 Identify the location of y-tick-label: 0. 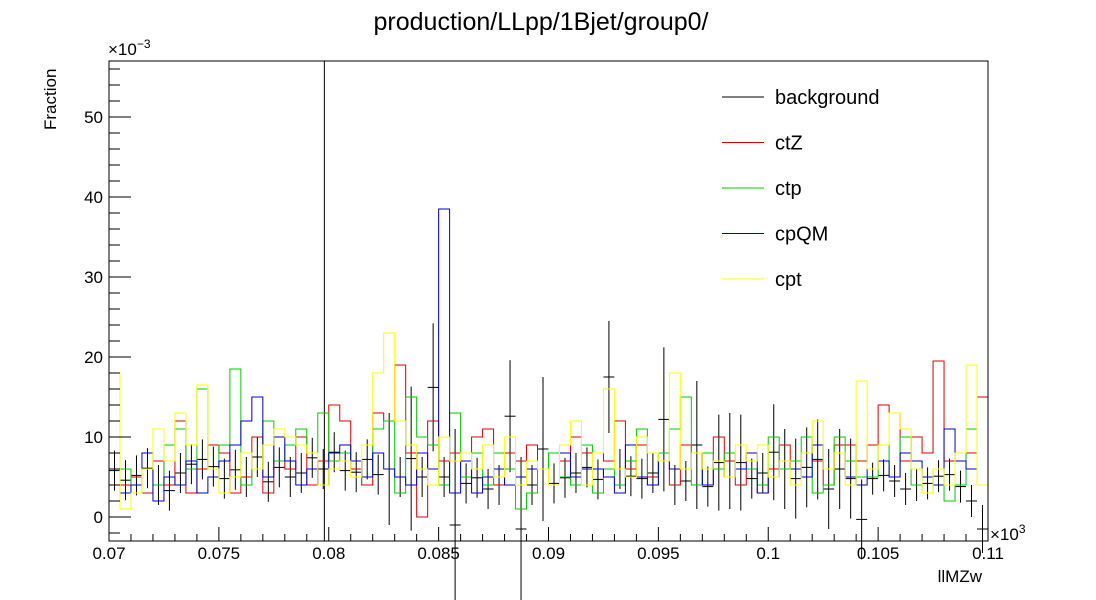
(98, 517).